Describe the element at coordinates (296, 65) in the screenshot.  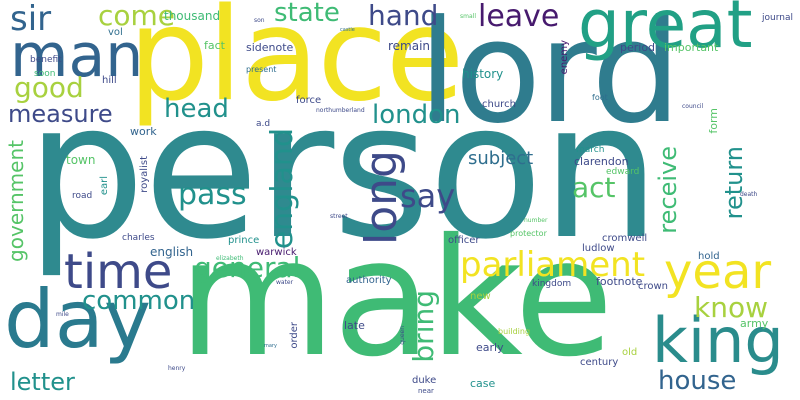
I see `word-place: place` at that location.